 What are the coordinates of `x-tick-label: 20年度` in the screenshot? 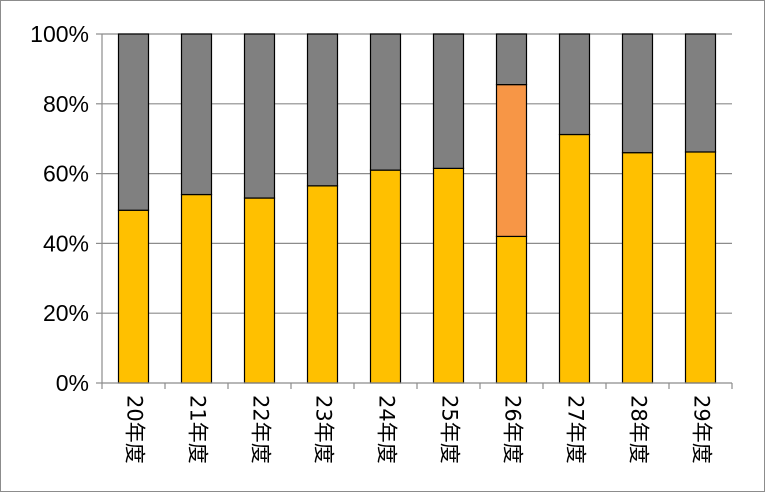 It's located at (135, 429).